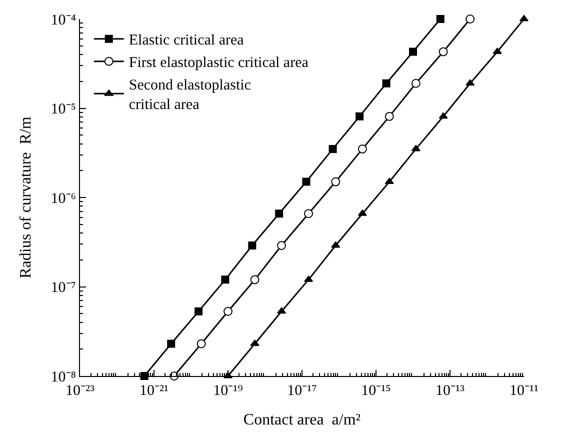 The height and width of the screenshot is (437, 569). What do you see at coordinates (63, 20) in the screenshot?
I see `y-tick-label: 10⁻⁴` at bounding box center [63, 20].